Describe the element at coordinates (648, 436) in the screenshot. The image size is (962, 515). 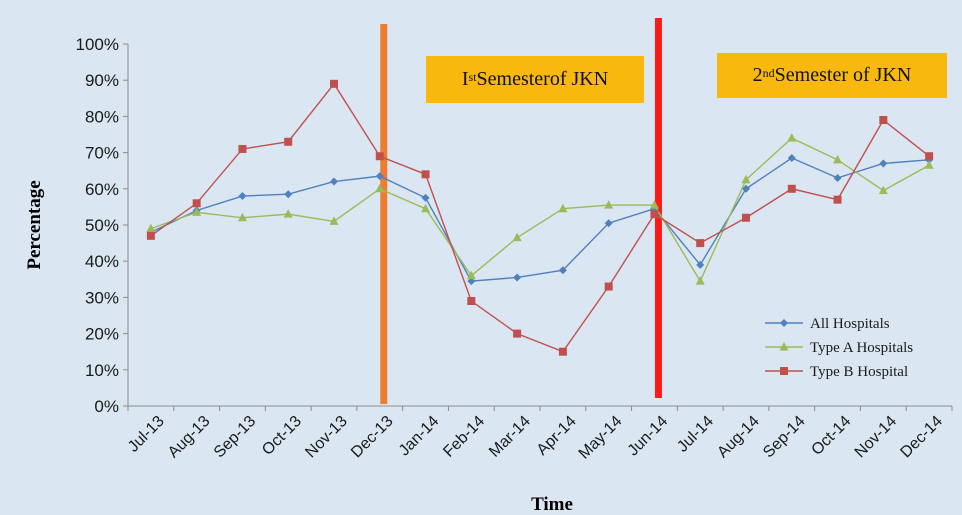
I see `x-tick-label: Jun-14` at that location.